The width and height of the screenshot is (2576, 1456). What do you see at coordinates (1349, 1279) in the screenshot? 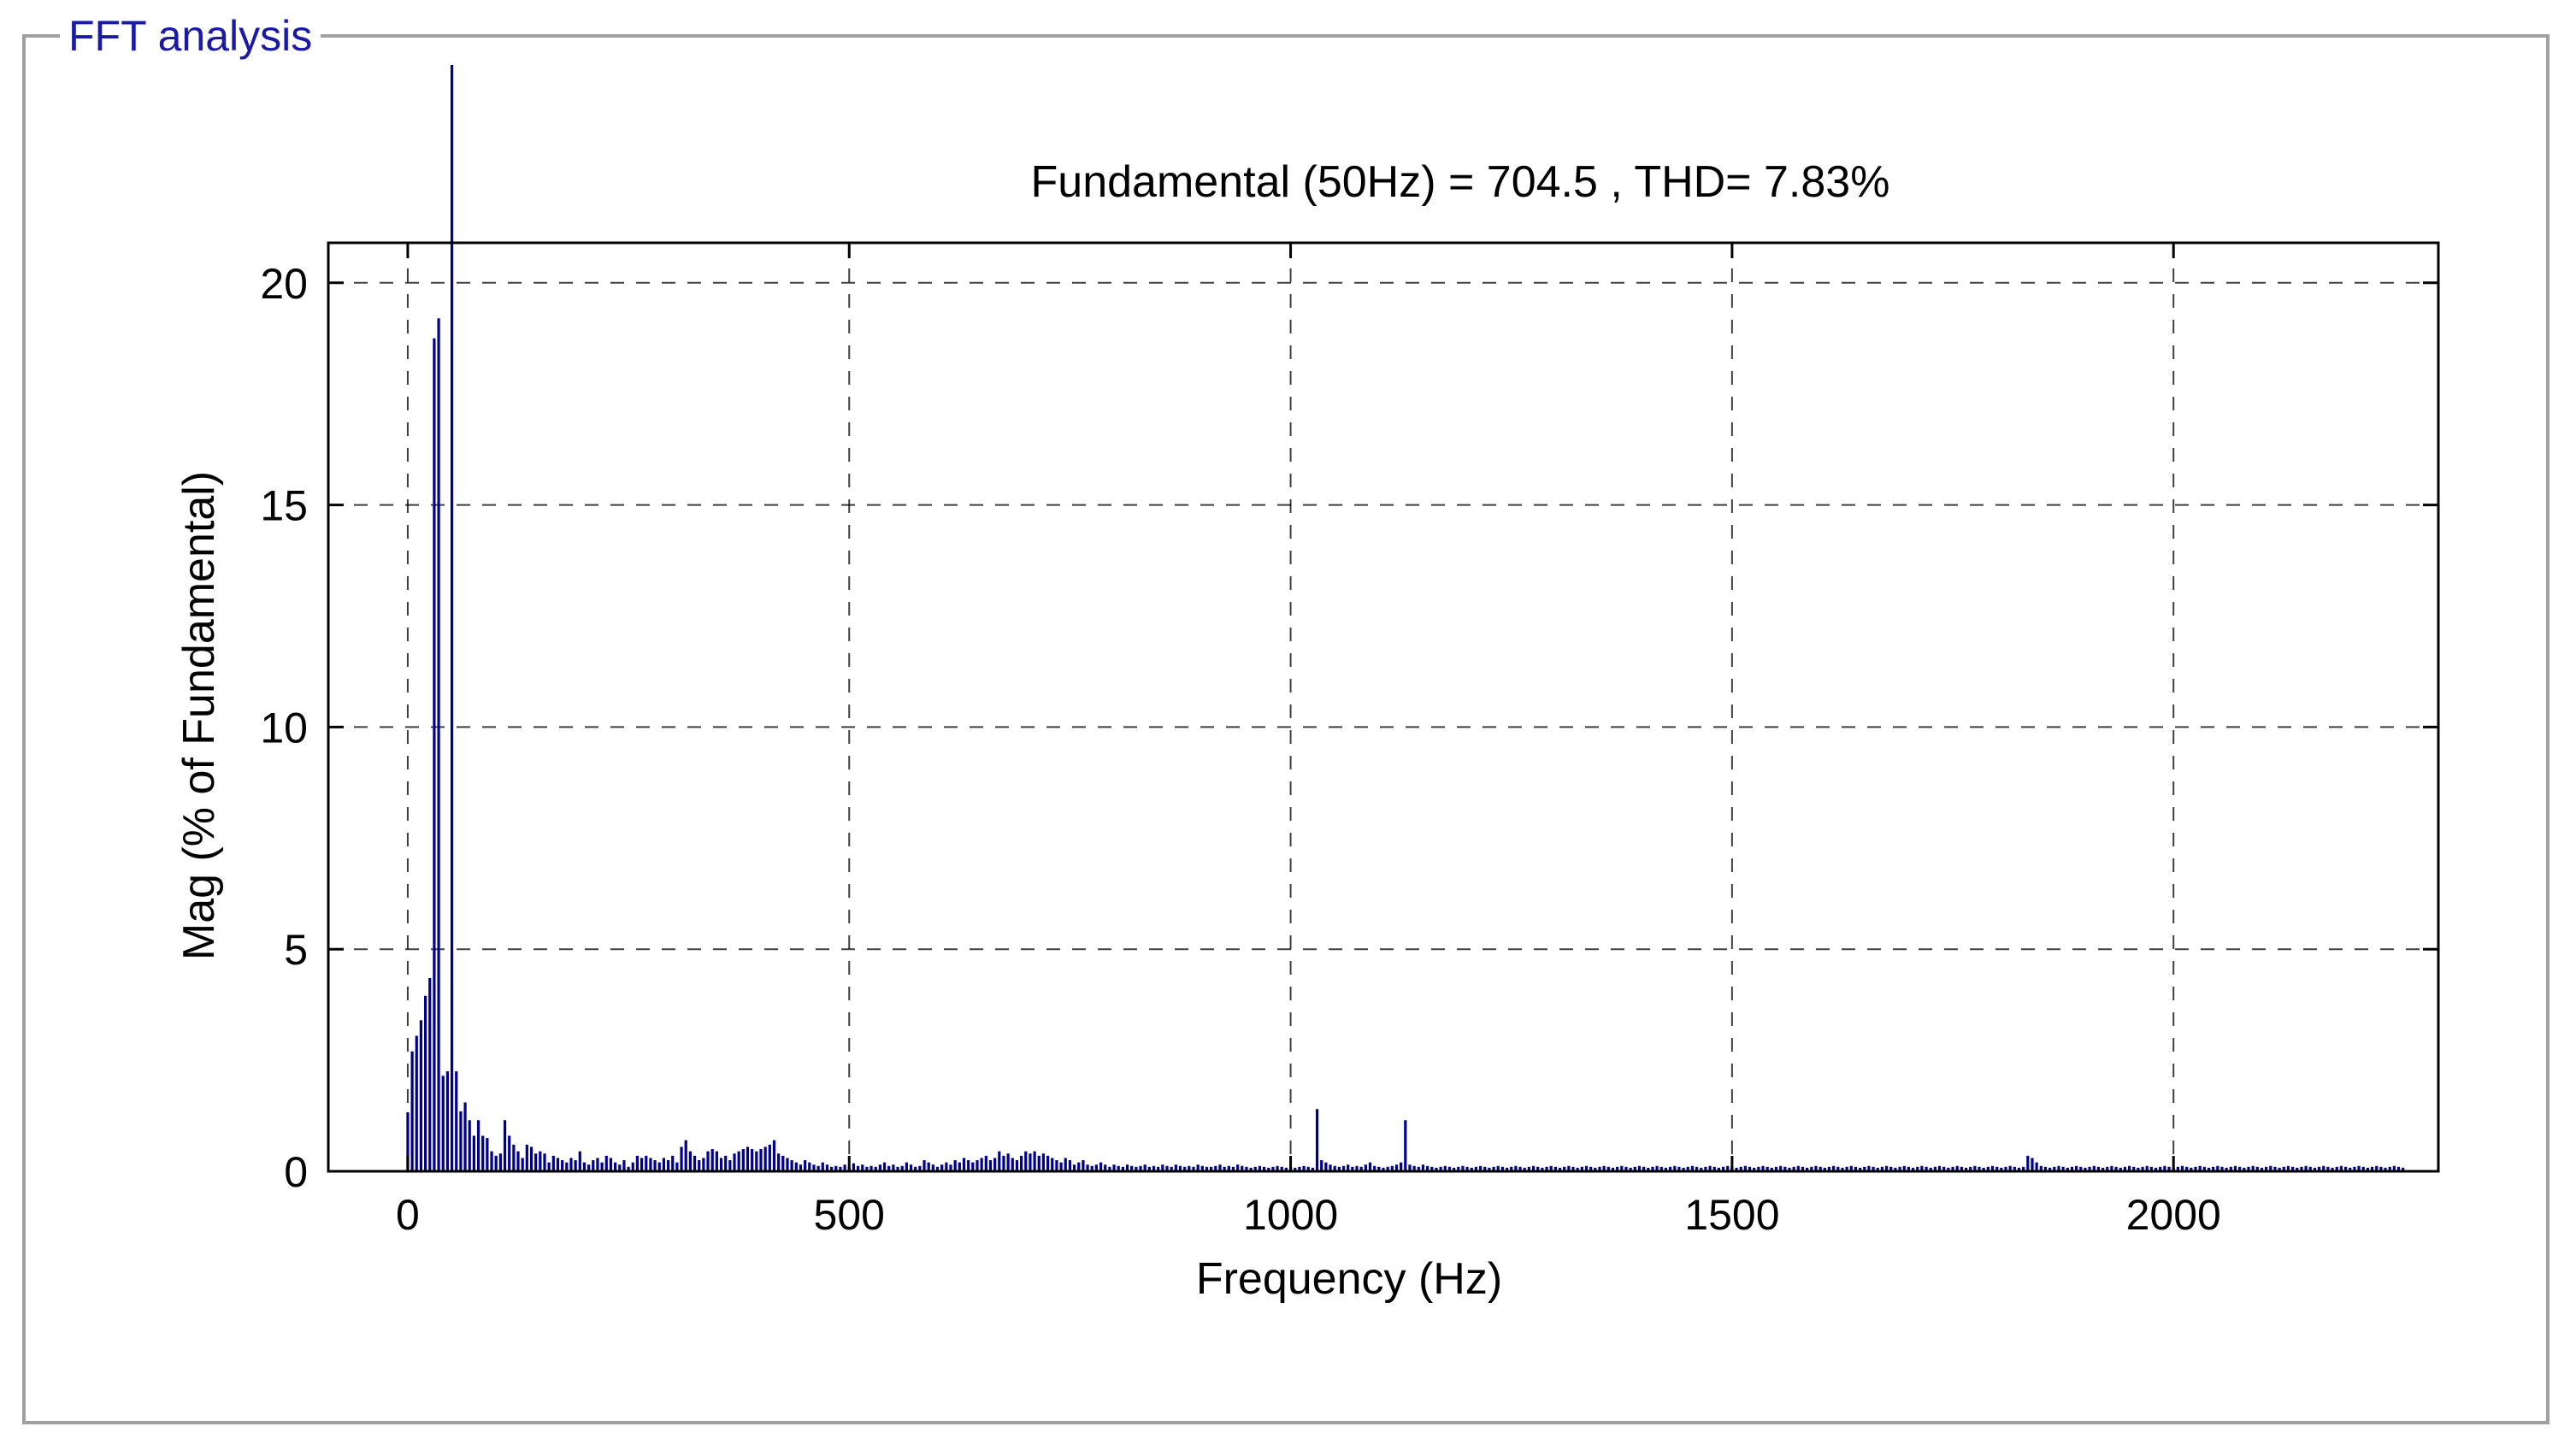
I see `x-axis-label: Frequency (Hz)` at bounding box center [1349, 1279].